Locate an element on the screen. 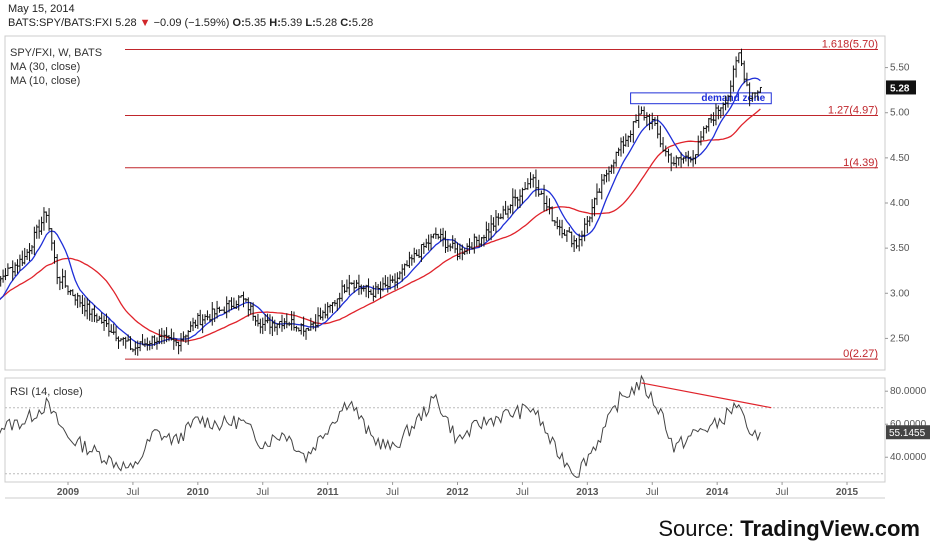 This screenshot has height=550, width=932. source-name: TradingView.com is located at coordinates (830, 528).